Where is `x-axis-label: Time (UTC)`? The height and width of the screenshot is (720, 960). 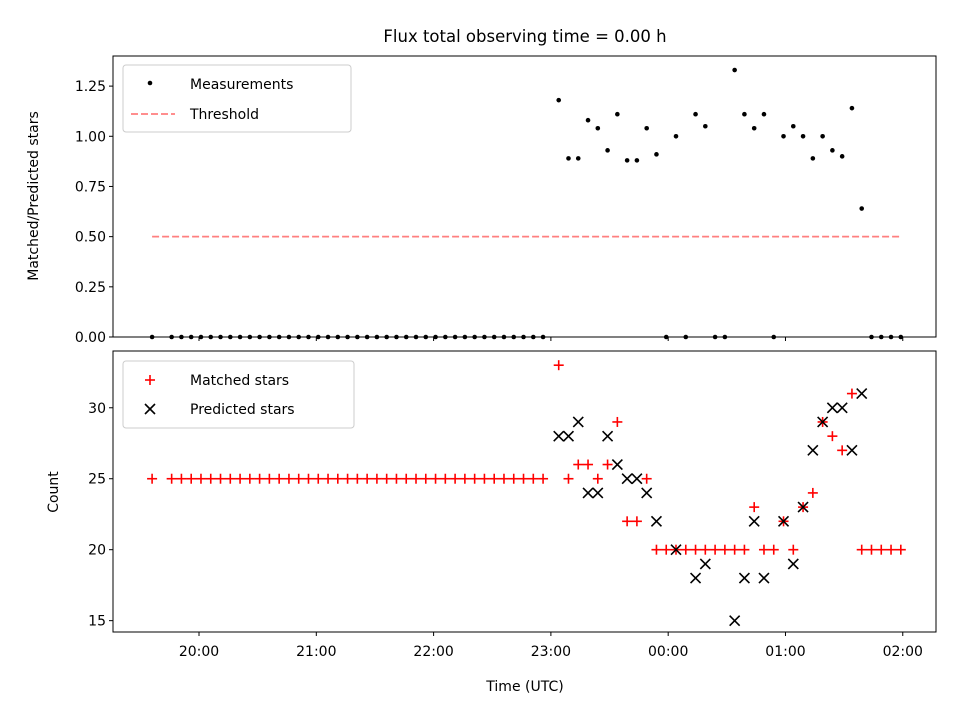
x-axis-label: Time (UTC) is located at coordinates (524, 687).